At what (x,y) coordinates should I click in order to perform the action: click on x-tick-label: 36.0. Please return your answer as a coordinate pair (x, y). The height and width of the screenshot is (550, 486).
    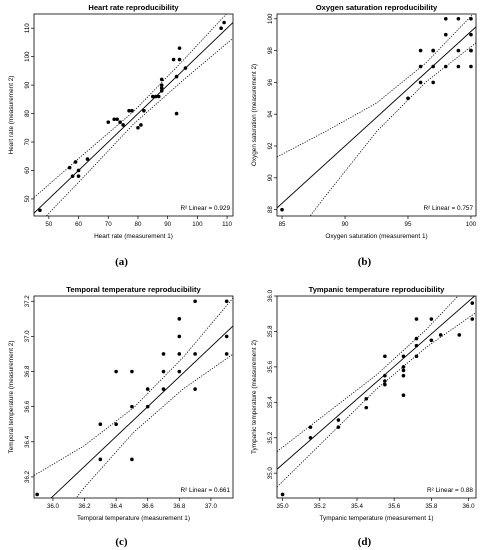
    Looking at the image, I should click on (53, 506).